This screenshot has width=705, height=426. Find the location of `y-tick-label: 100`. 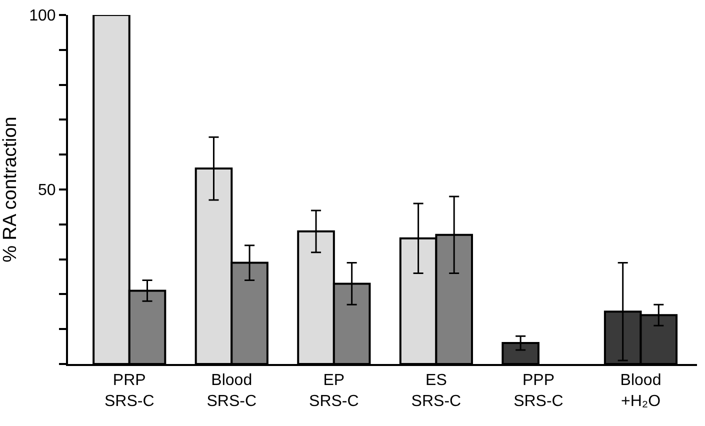

y-tick-label: 100 is located at coordinates (42, 16).